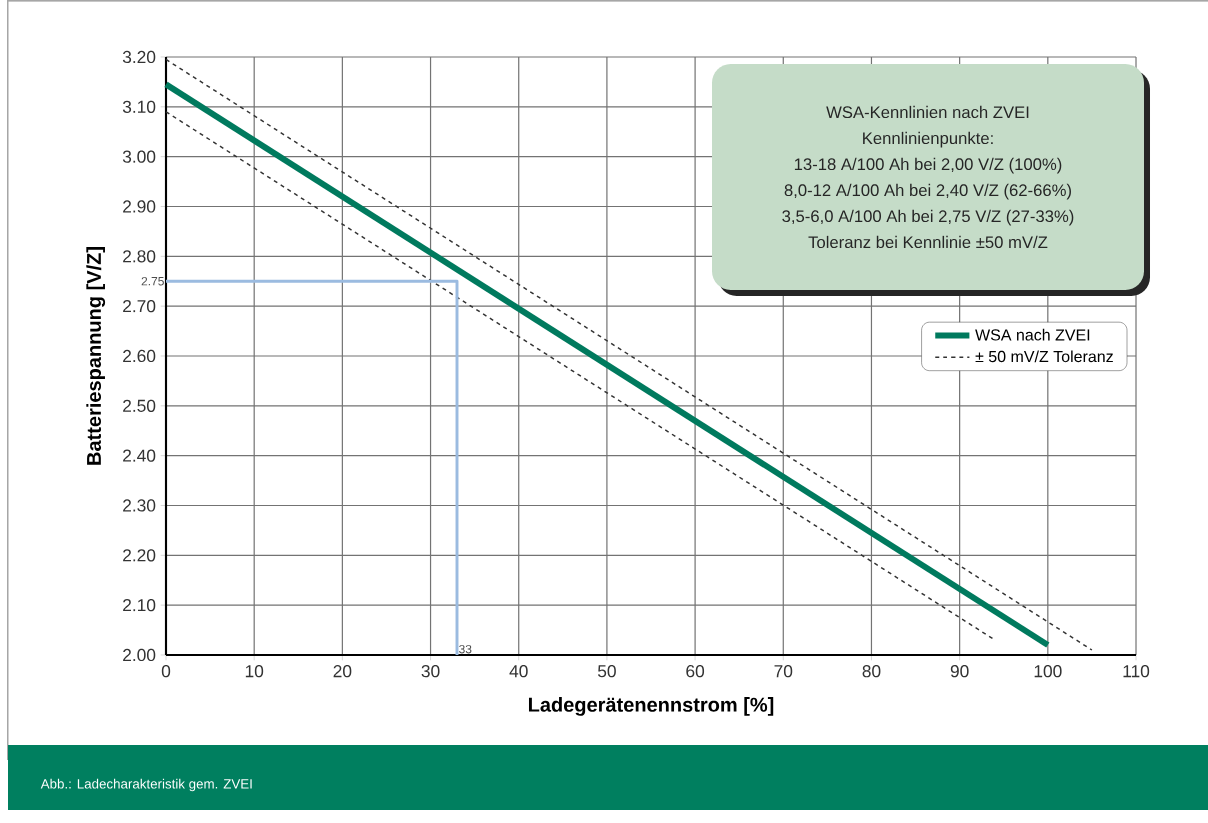  What do you see at coordinates (695, 671) in the screenshot?
I see `x-tick-label: 60` at bounding box center [695, 671].